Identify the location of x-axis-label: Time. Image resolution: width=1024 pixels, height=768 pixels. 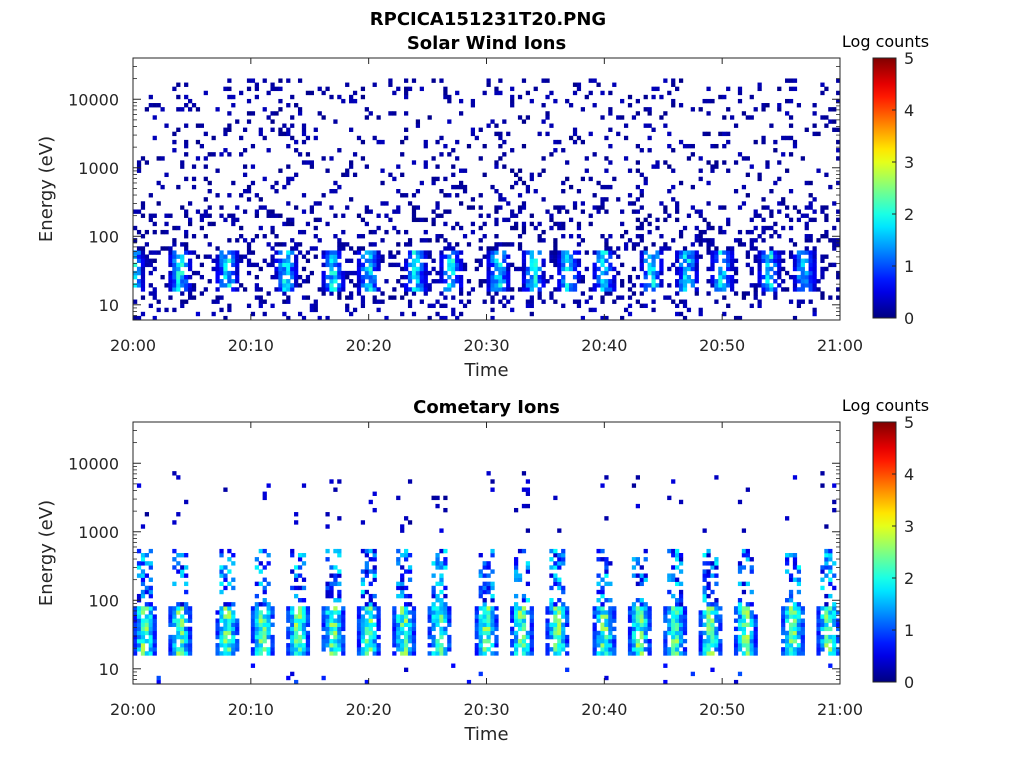
(485, 370).